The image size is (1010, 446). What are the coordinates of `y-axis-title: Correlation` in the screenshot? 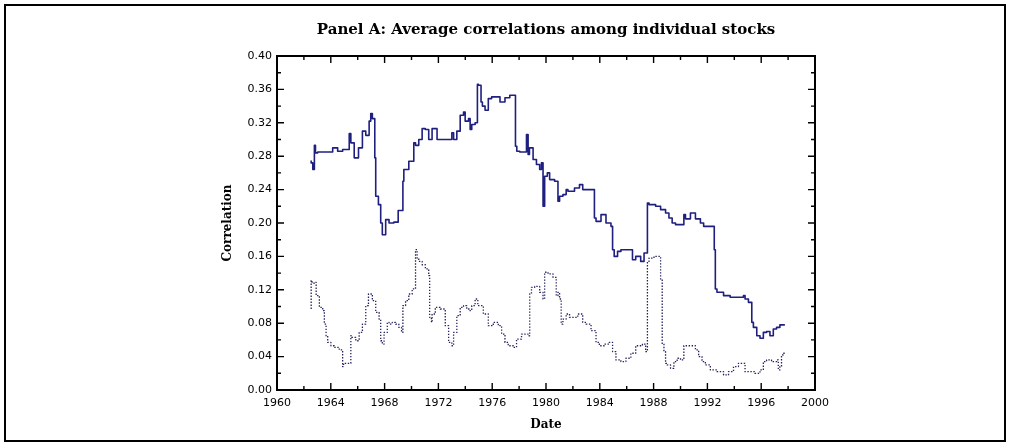 It's located at (227, 223).